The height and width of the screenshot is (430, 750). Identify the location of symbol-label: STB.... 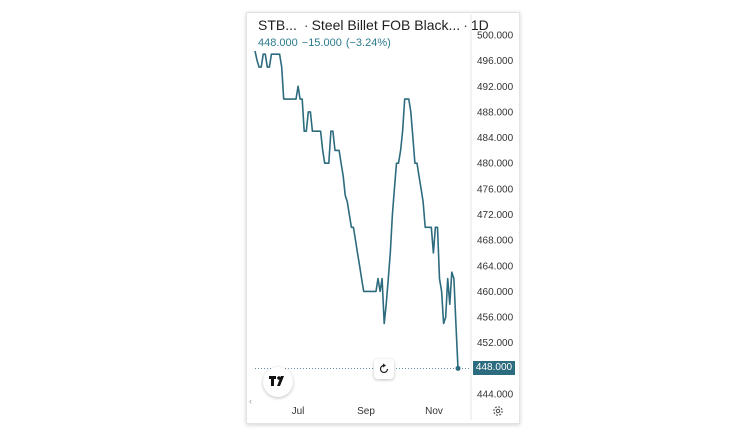
(277, 25).